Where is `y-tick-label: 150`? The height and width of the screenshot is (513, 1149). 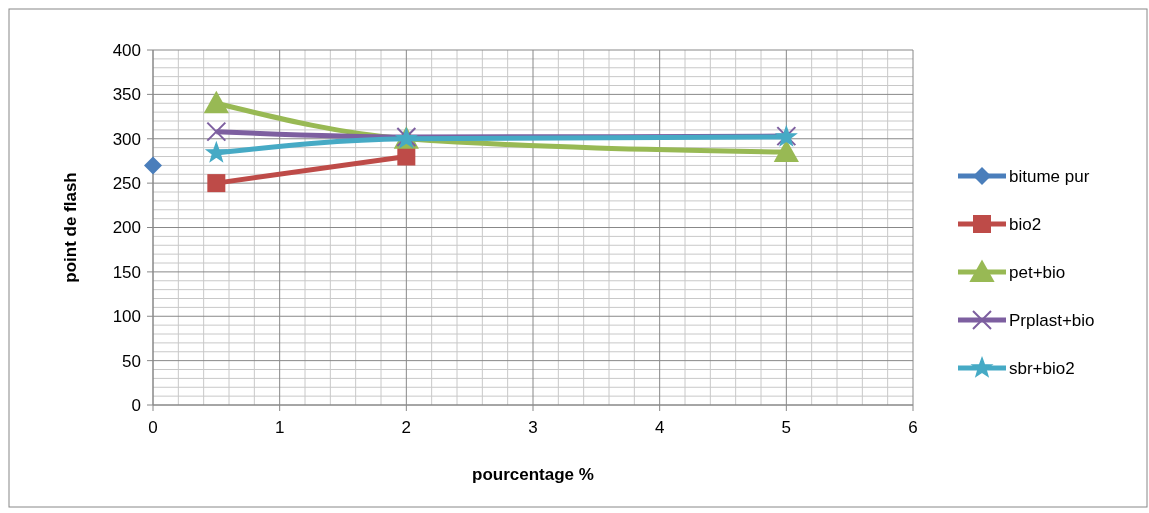
y-tick-label: 150 is located at coordinates (126, 272).